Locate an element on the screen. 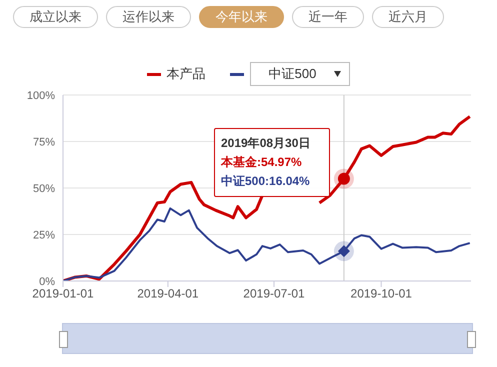  legend-label: 本产品 is located at coordinates (186, 74).